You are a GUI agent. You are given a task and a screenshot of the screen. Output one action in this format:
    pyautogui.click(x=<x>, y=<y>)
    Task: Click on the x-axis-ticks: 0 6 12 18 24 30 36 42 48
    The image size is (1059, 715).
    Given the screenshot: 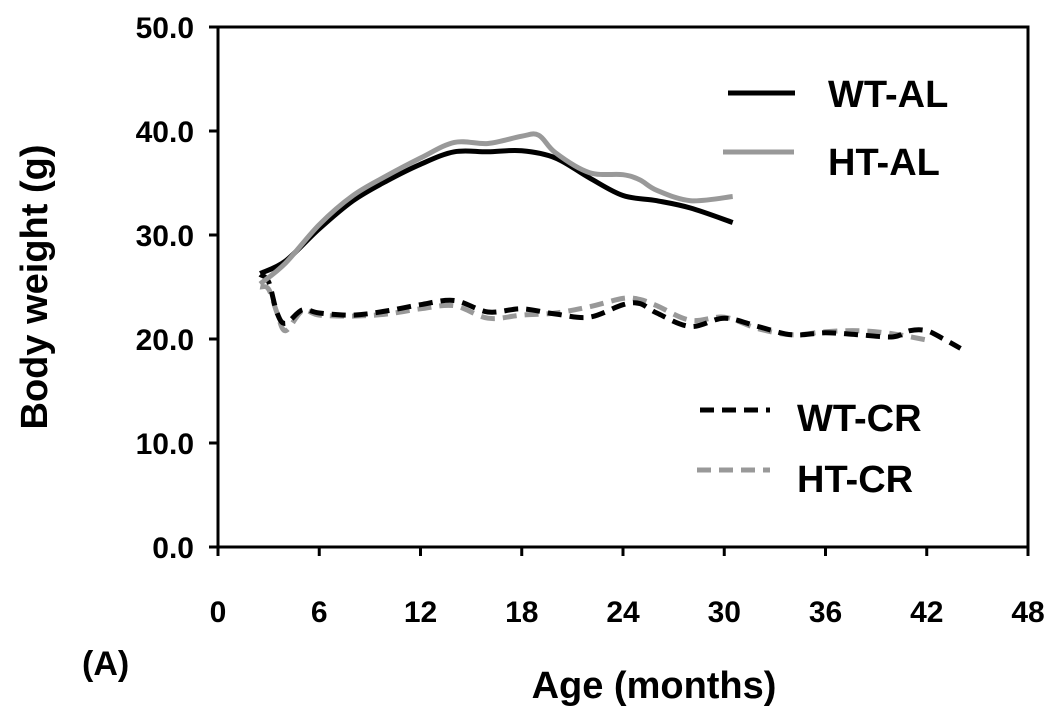 What is the action you would take?
    pyautogui.click(x=627, y=588)
    